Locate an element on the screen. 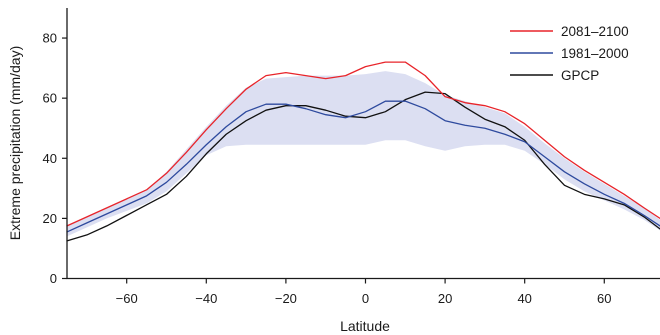 This screenshot has width=660, height=335. legend-label-2081-2100: 2081–2100 is located at coordinates (595, 31).